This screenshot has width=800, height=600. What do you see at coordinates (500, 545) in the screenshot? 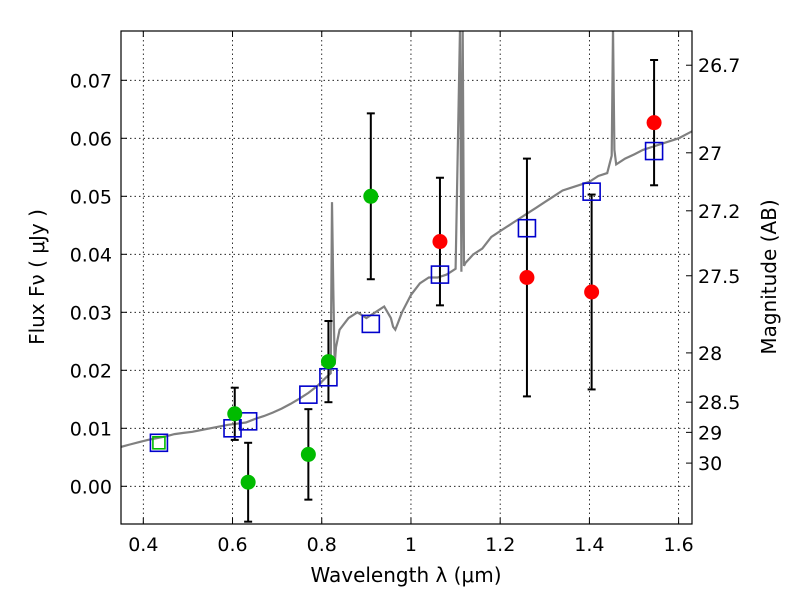
I see `x-tick-label: 1.2` at bounding box center [500, 545].